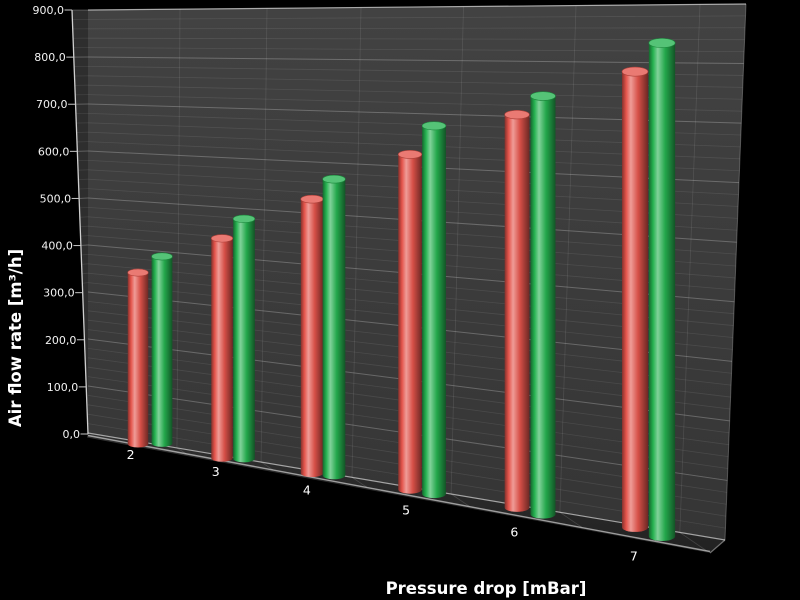 Image resolution: width=800 pixels, height=600 pixels. Describe the element at coordinates (334, 179) in the screenshot. I see `bar-green-4-top` at that location.